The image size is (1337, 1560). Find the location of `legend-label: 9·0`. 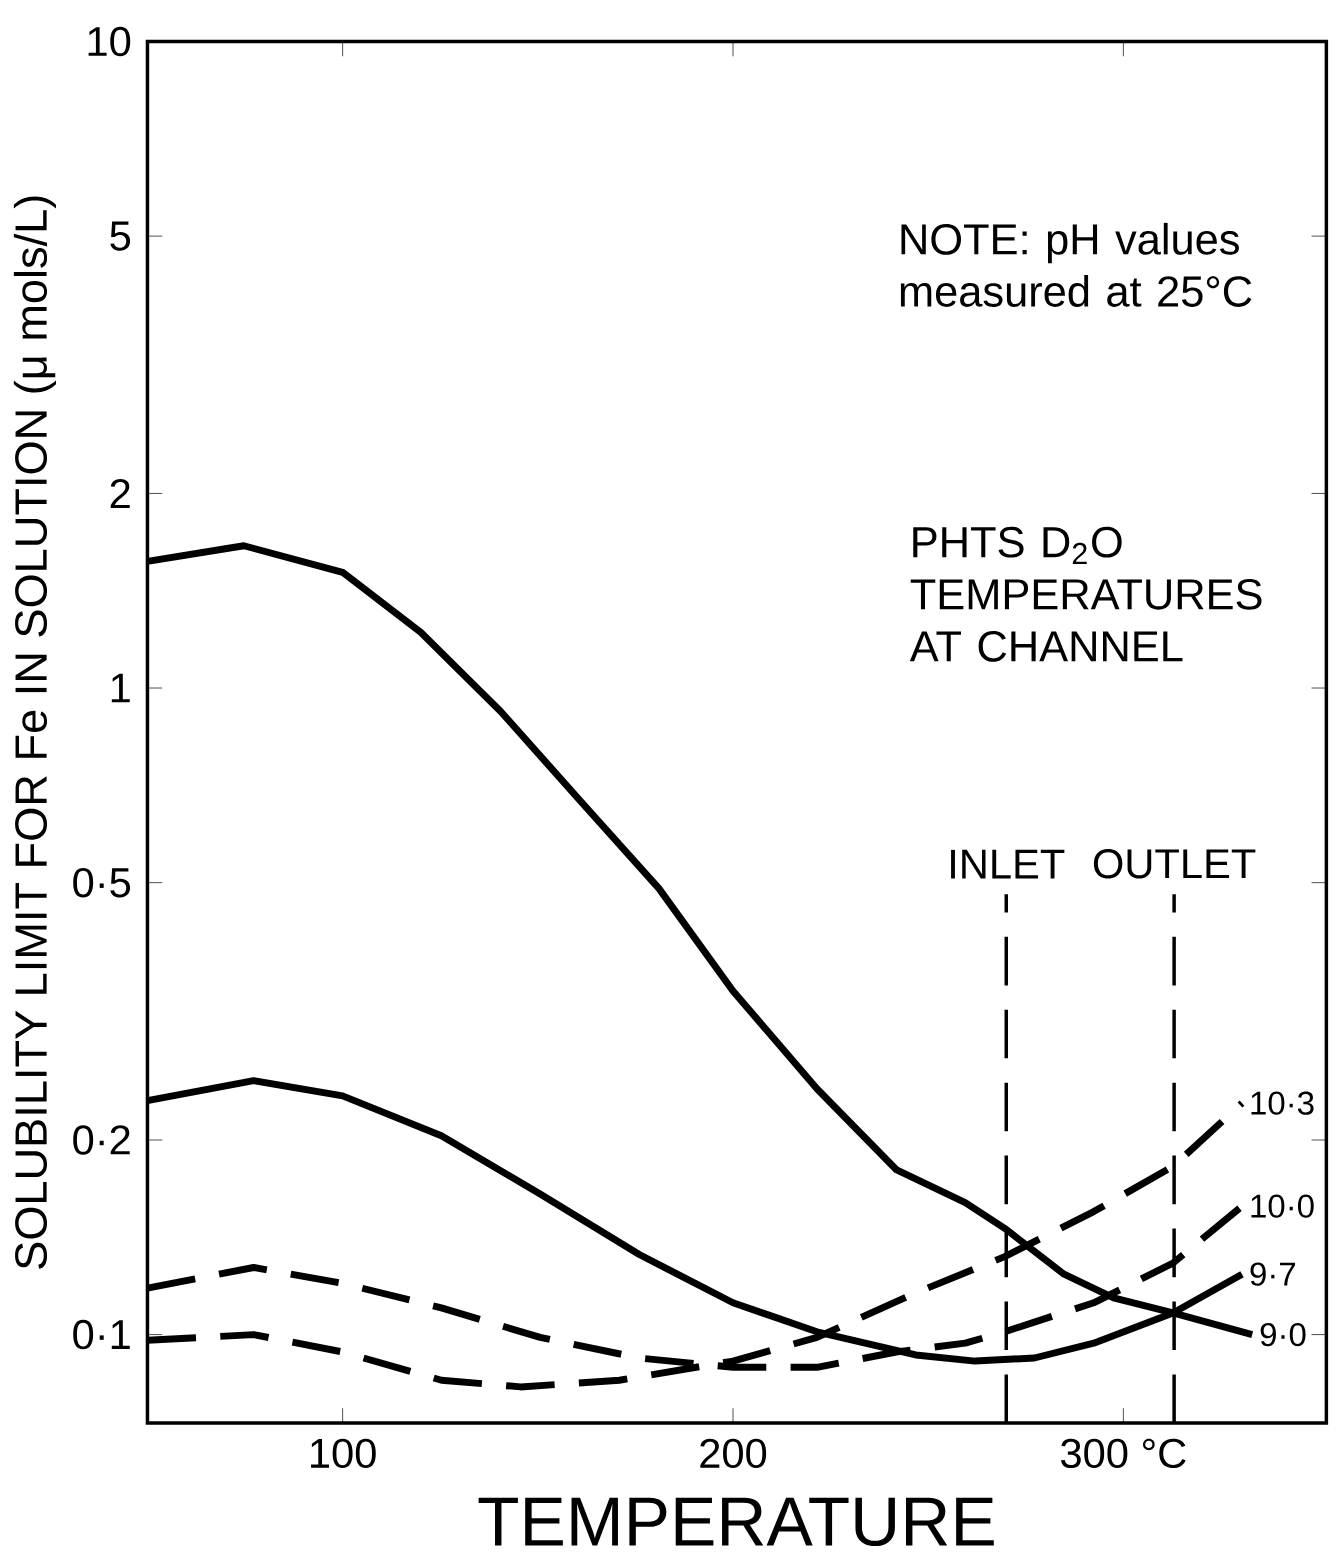

legend-label: 9·0 is located at coordinates (1283, 1334).